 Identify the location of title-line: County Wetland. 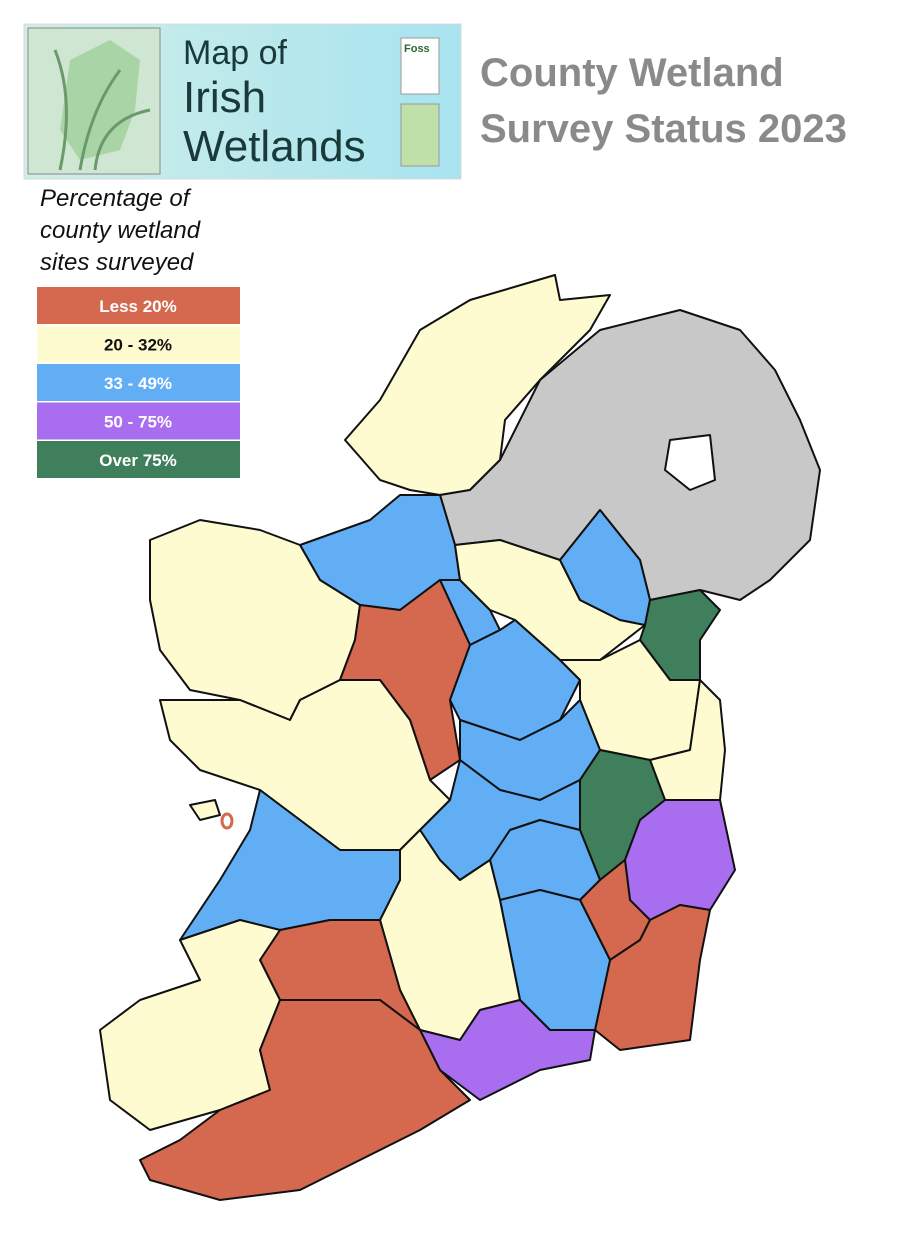
(632, 73).